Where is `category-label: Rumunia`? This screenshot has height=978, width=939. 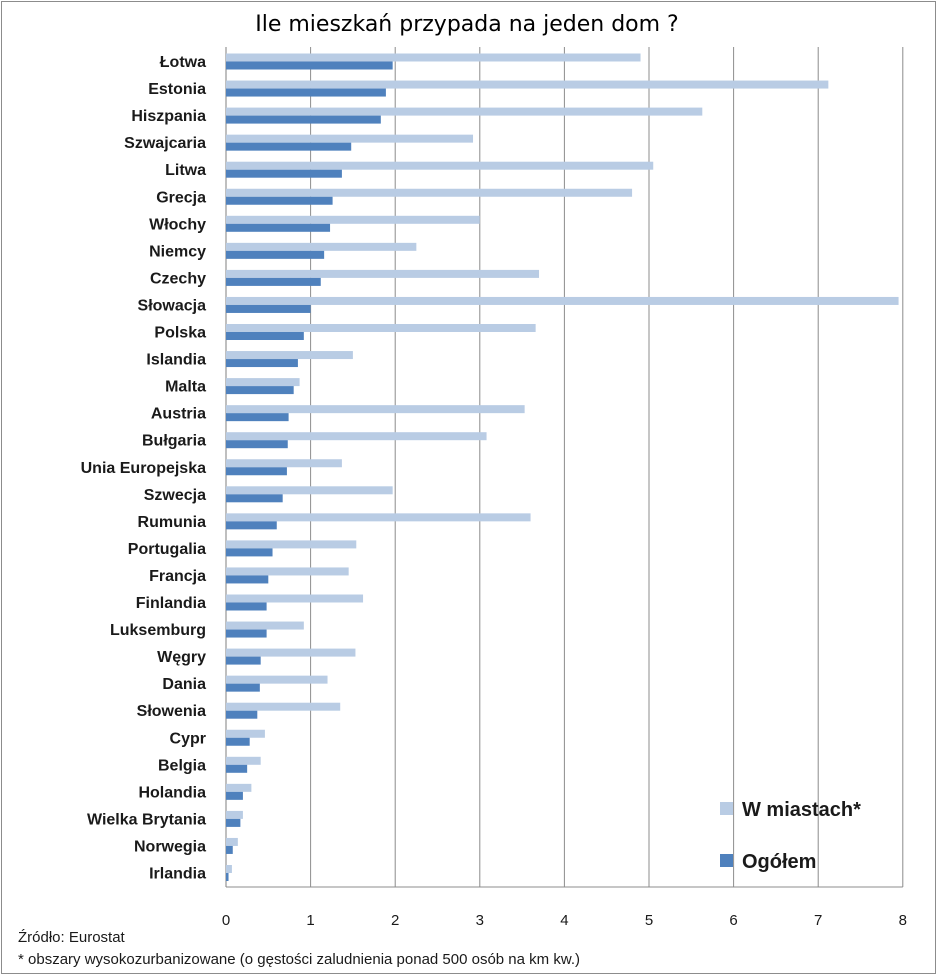 category-label: Rumunia is located at coordinates (172, 522).